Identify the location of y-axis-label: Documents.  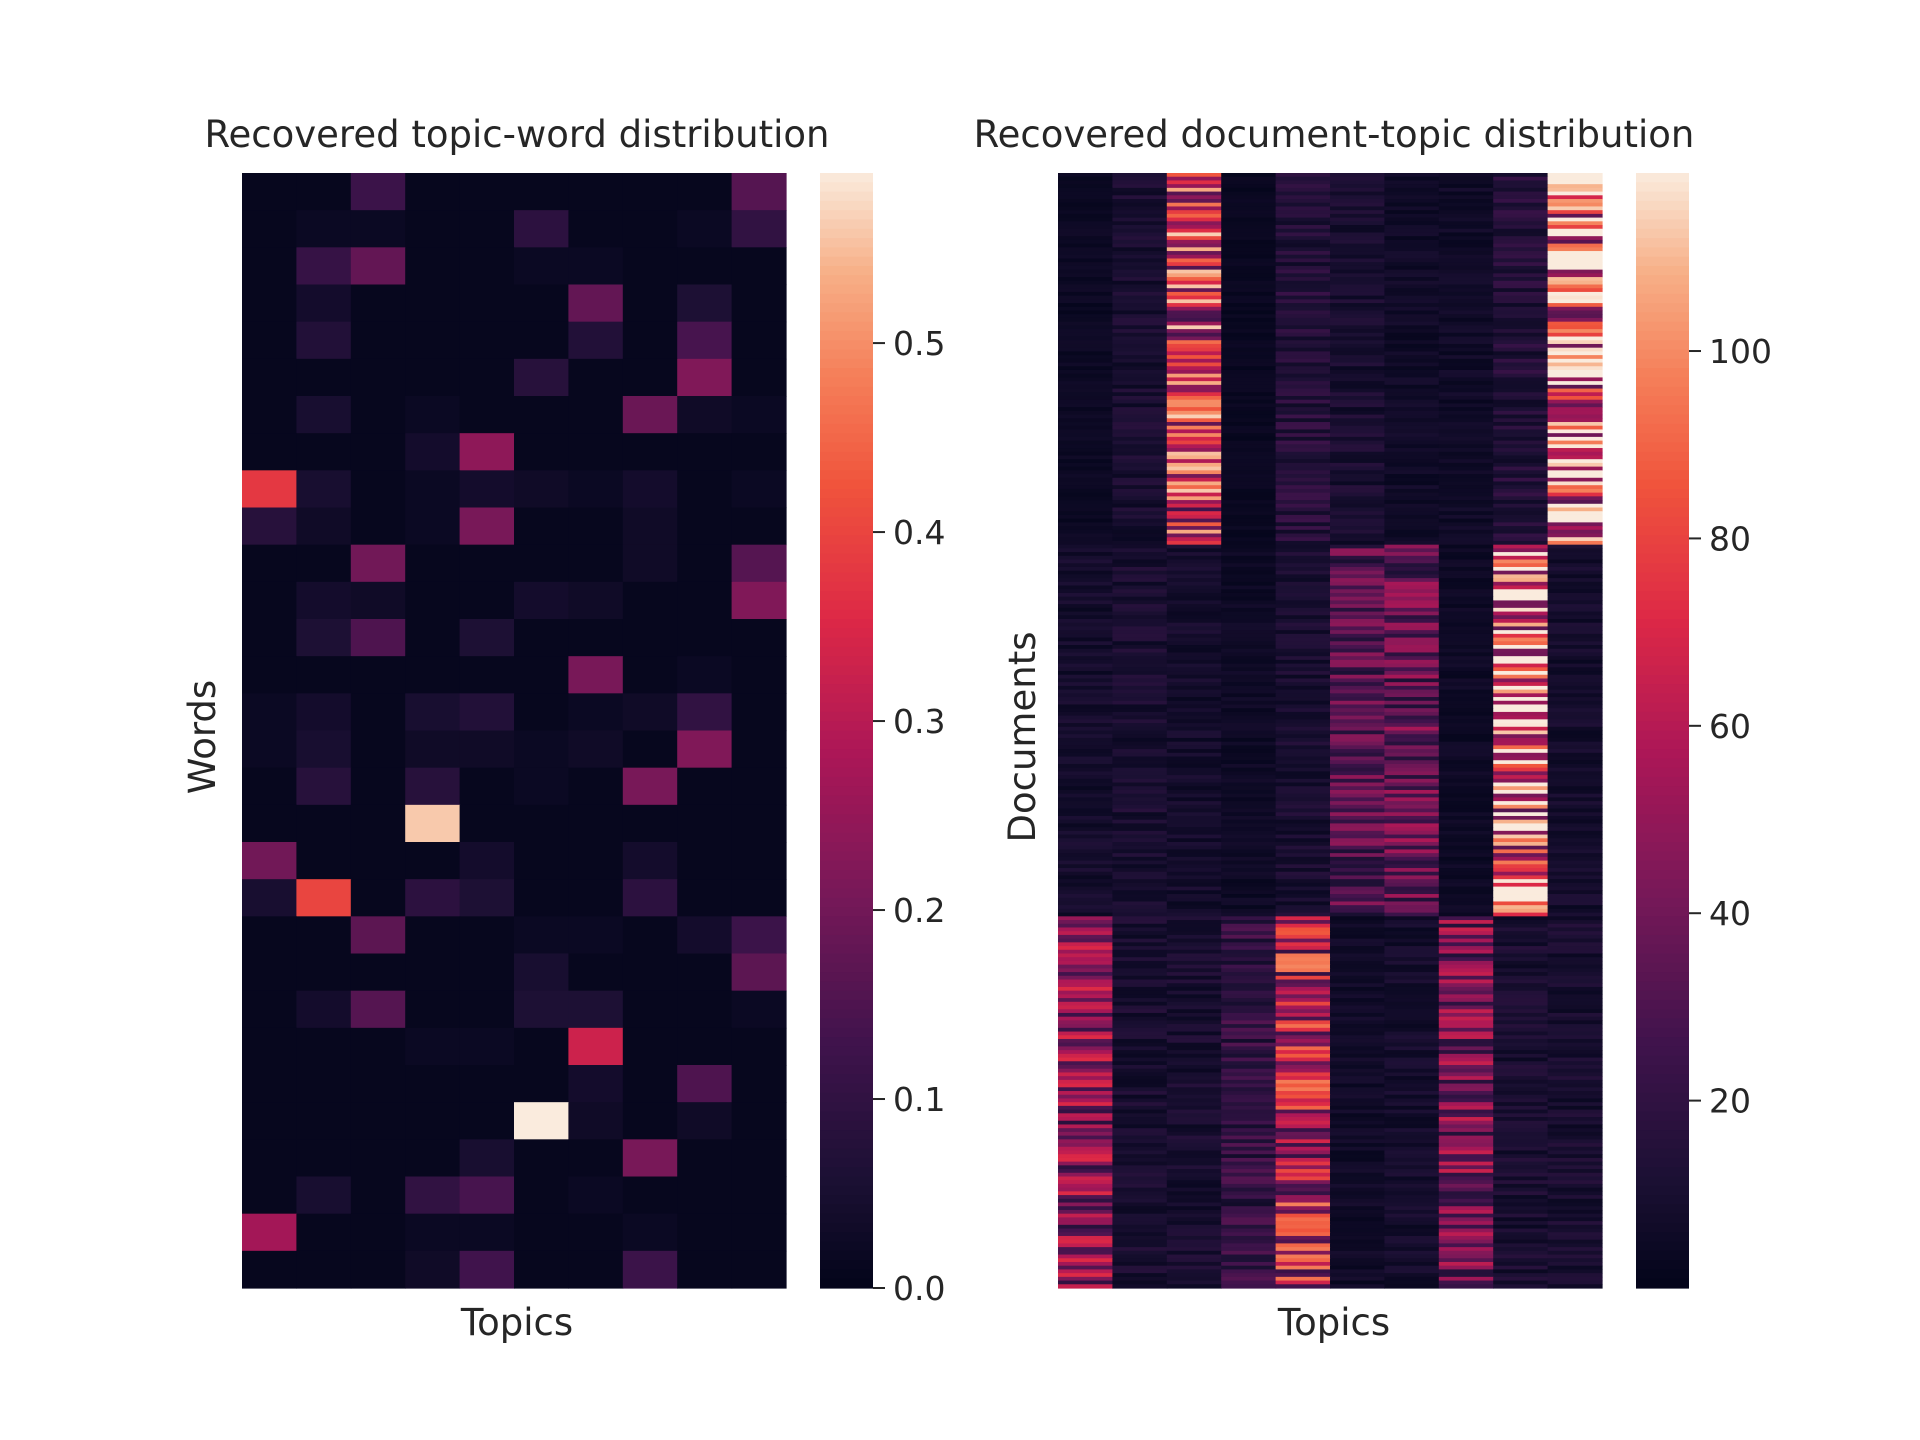
(1022, 737).